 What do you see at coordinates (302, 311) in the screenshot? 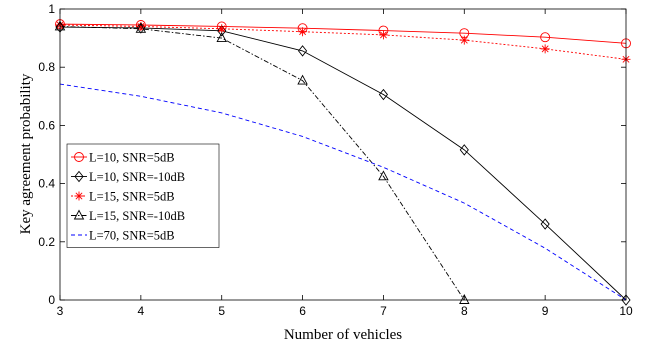
I see `x-tick-label-4: 6` at bounding box center [302, 311].